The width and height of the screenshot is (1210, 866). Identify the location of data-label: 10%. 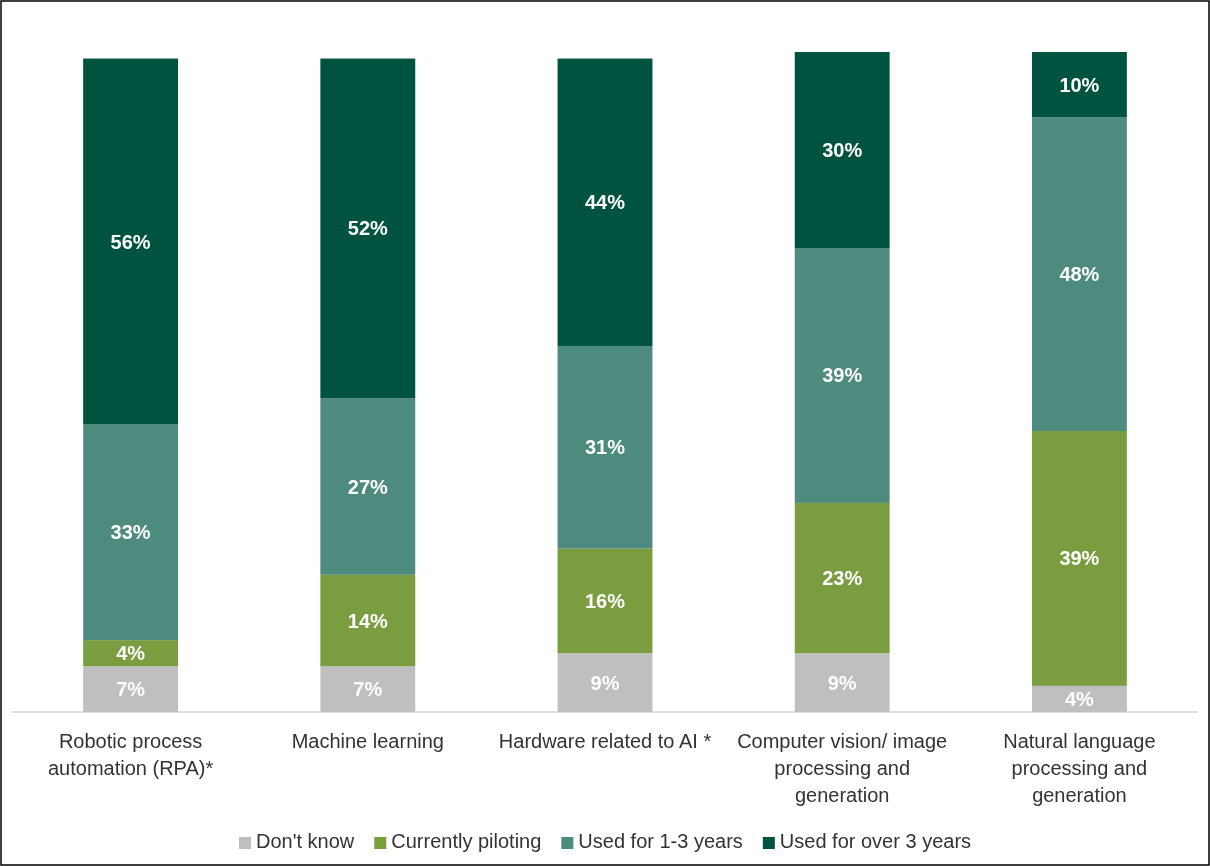
(1079, 84).